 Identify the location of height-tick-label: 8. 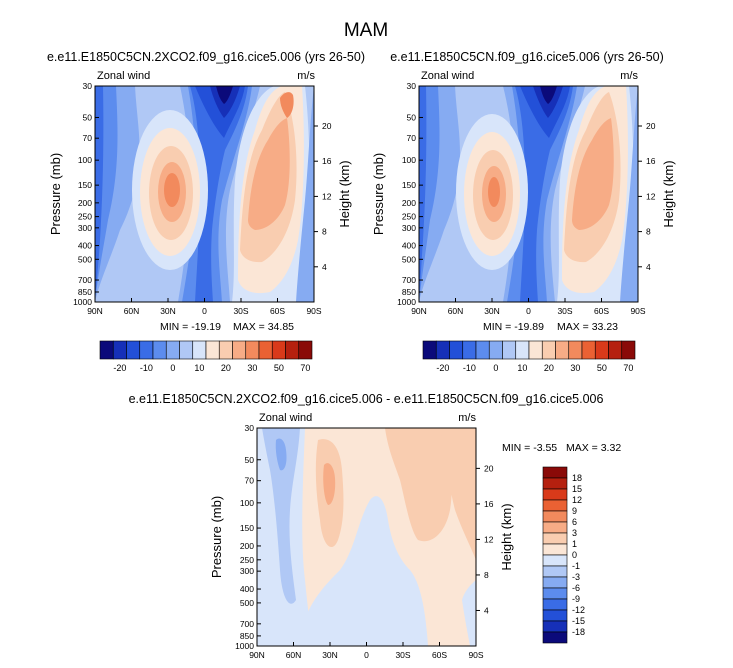
(324, 232).